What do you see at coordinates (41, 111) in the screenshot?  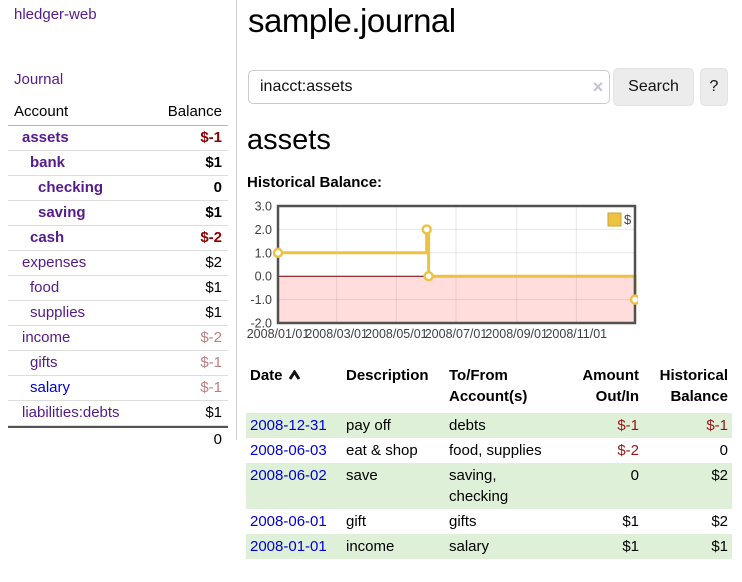 I see `account-column-header: Account` at bounding box center [41, 111].